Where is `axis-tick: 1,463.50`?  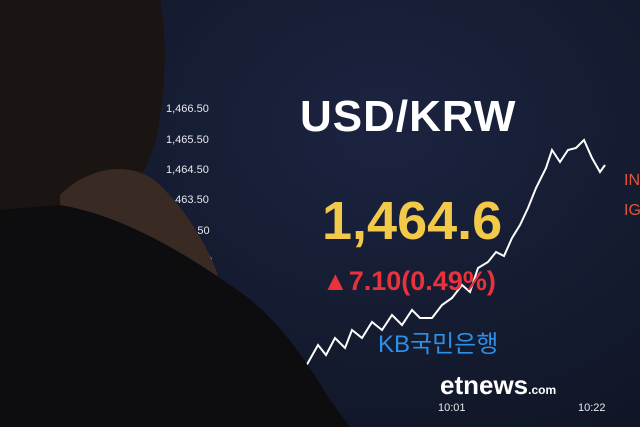
axis-tick: 1,463.50 is located at coordinates (187, 200).